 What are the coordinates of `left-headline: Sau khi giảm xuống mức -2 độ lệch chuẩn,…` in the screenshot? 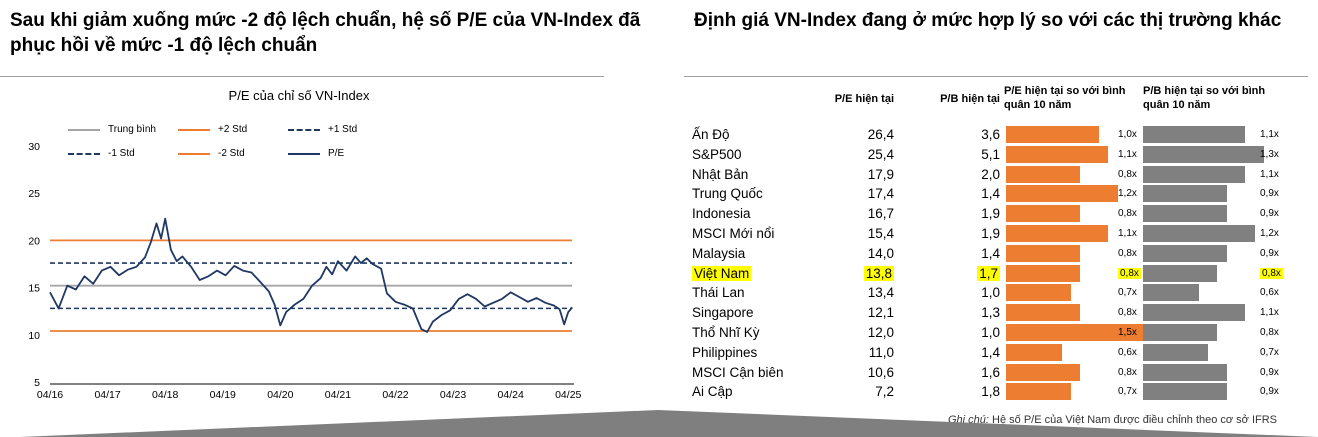 It's located at (325, 33).